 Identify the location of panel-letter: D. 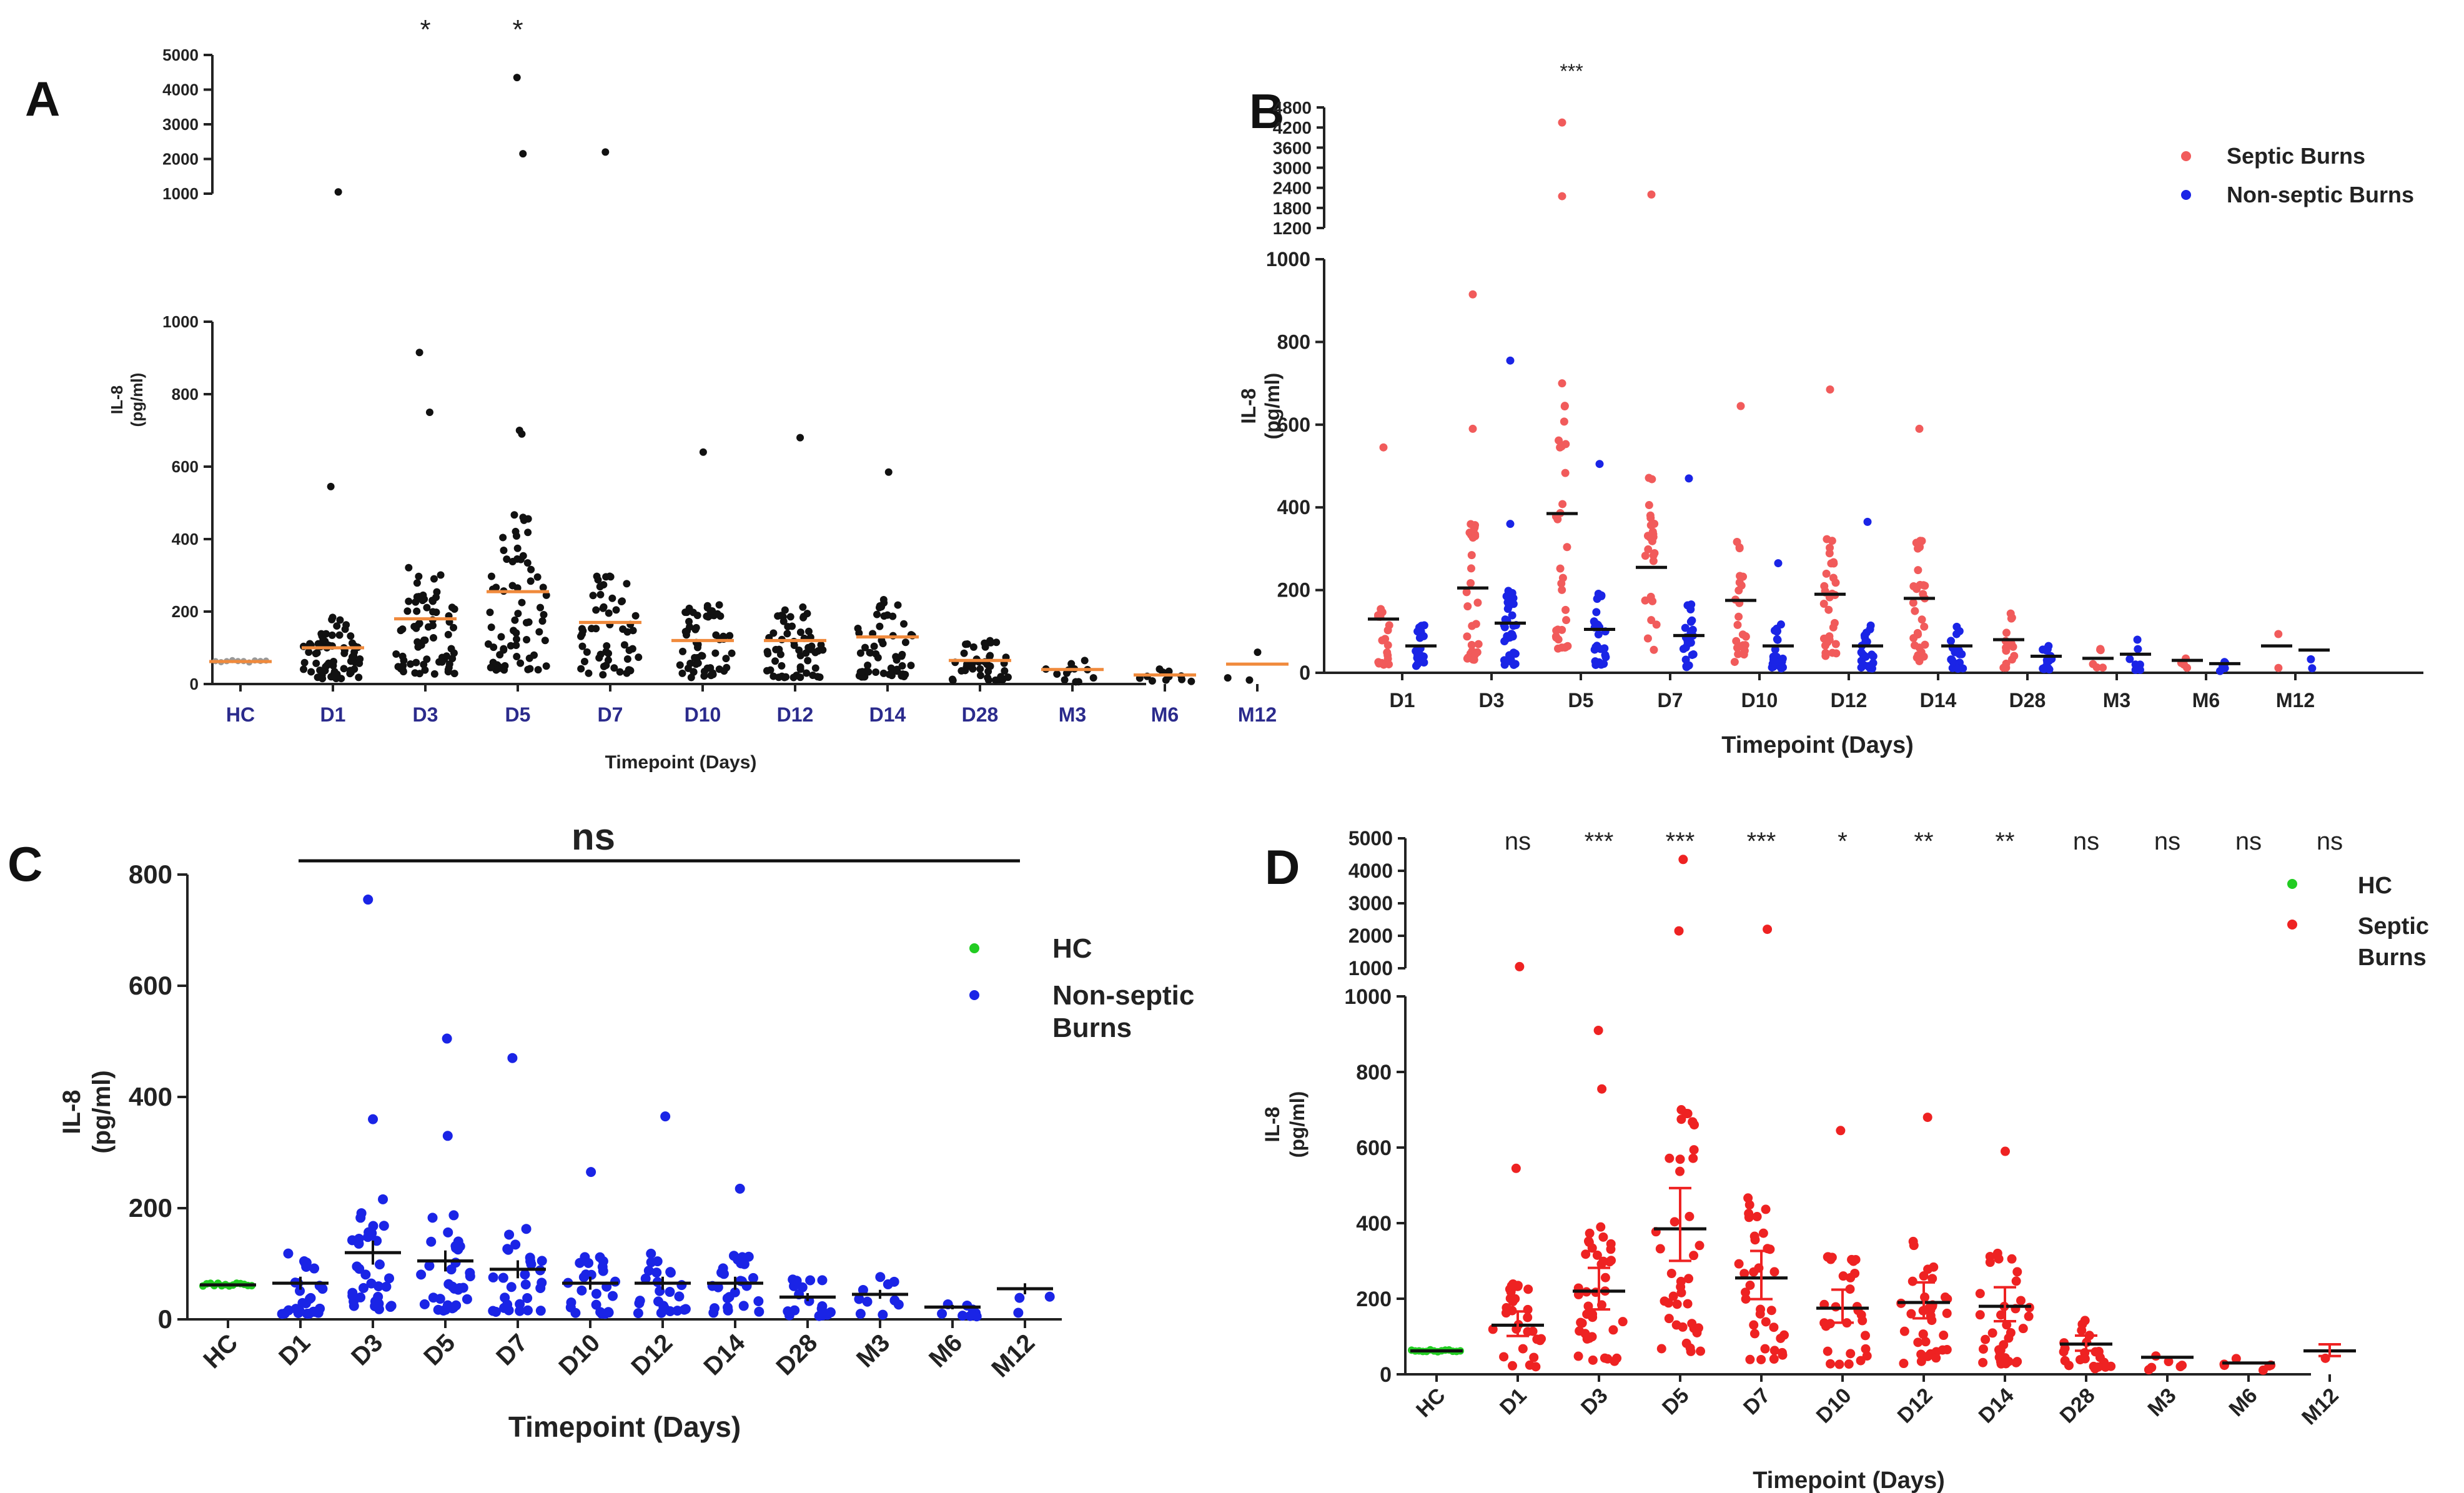
(1282, 867).